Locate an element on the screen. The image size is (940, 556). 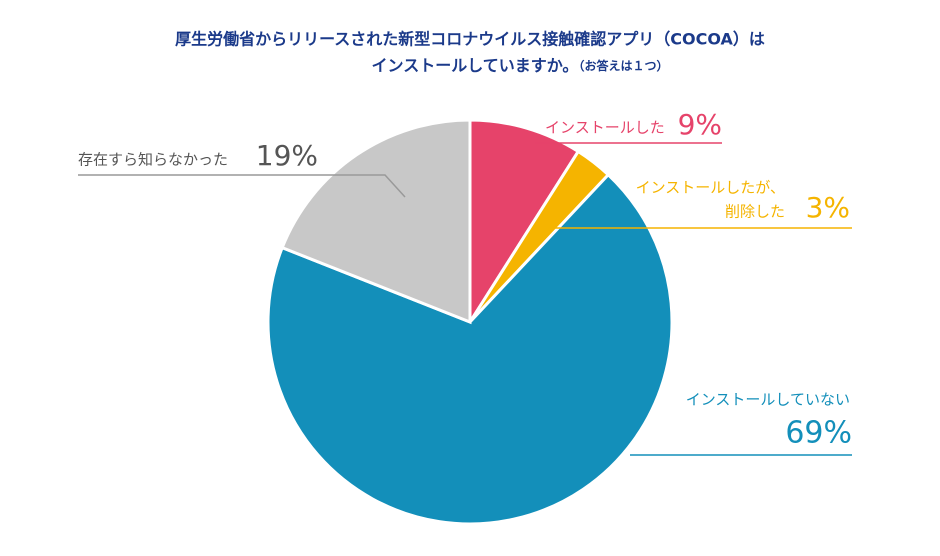
value-label: 69% is located at coordinates (818, 433).